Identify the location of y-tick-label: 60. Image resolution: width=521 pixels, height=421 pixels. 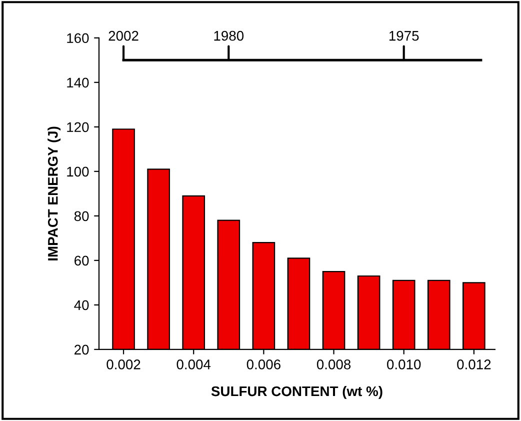
(81, 261).